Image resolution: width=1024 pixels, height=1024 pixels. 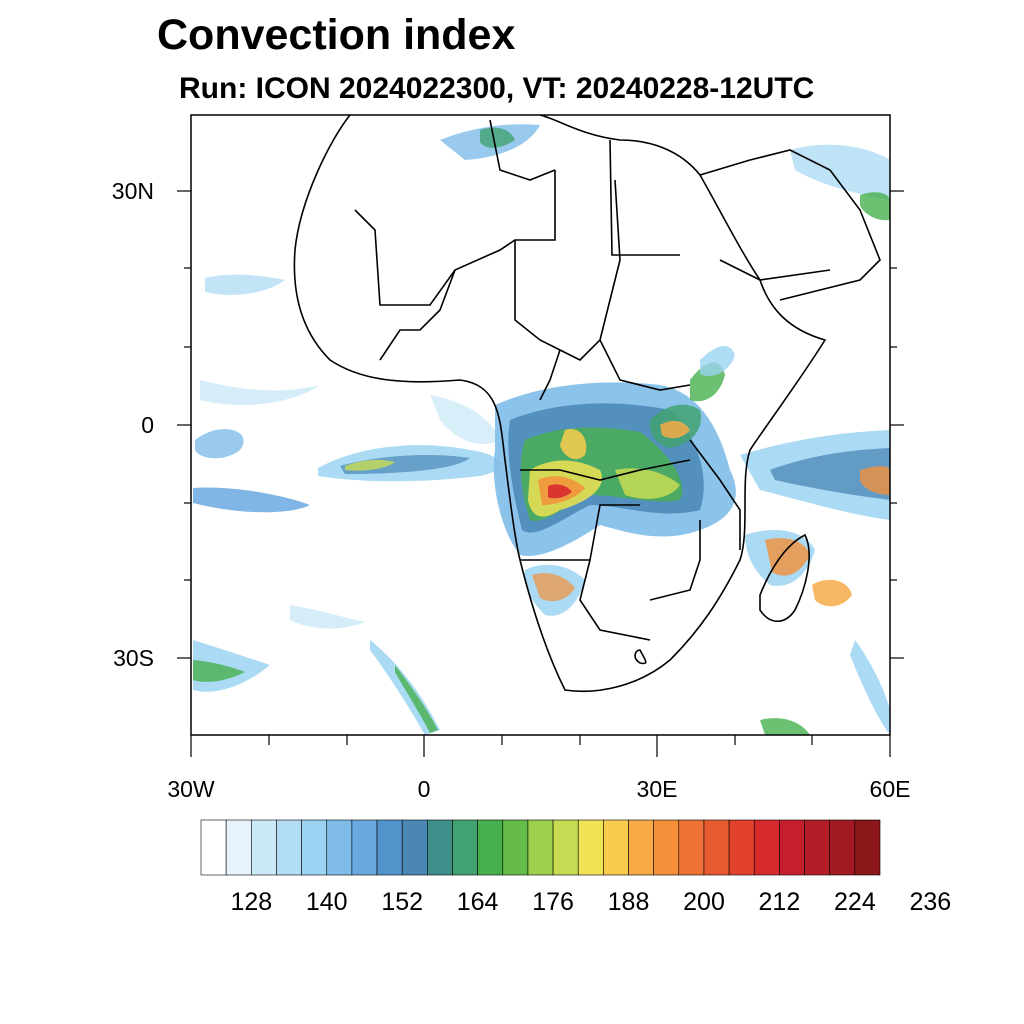 I want to click on lat-label-30n: 30N, so click(x=132, y=191).